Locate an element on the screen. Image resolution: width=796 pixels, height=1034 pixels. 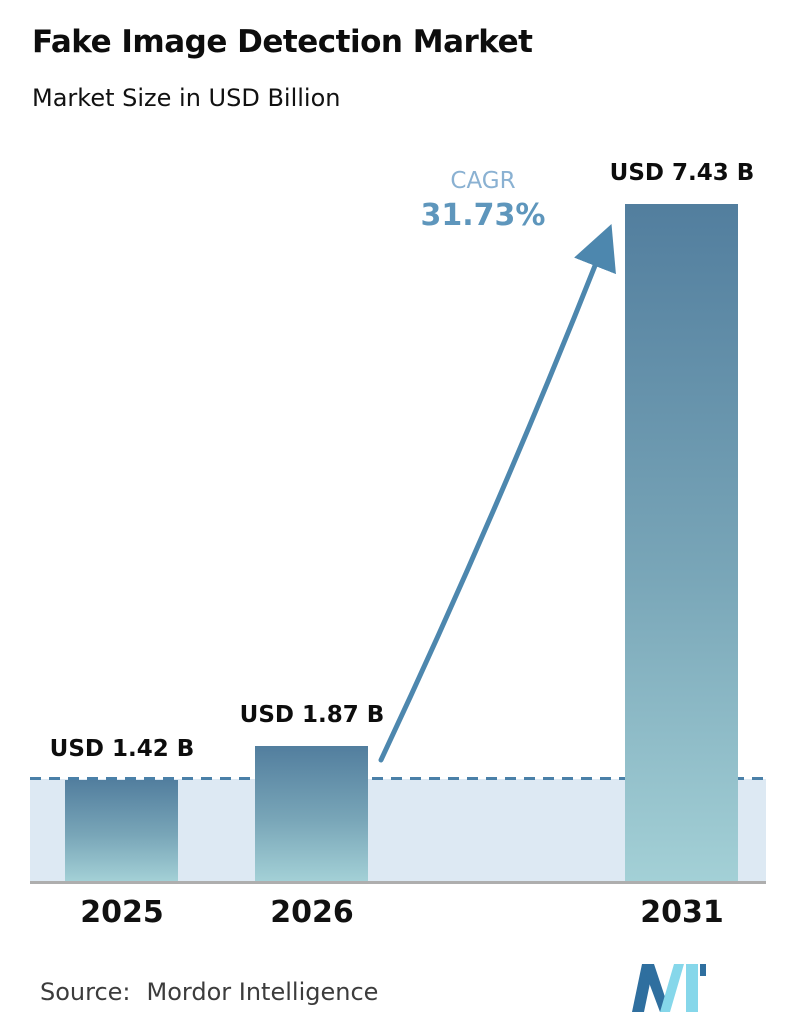
source-line: Source: Mordor Intelligence is located at coordinates (209, 992).